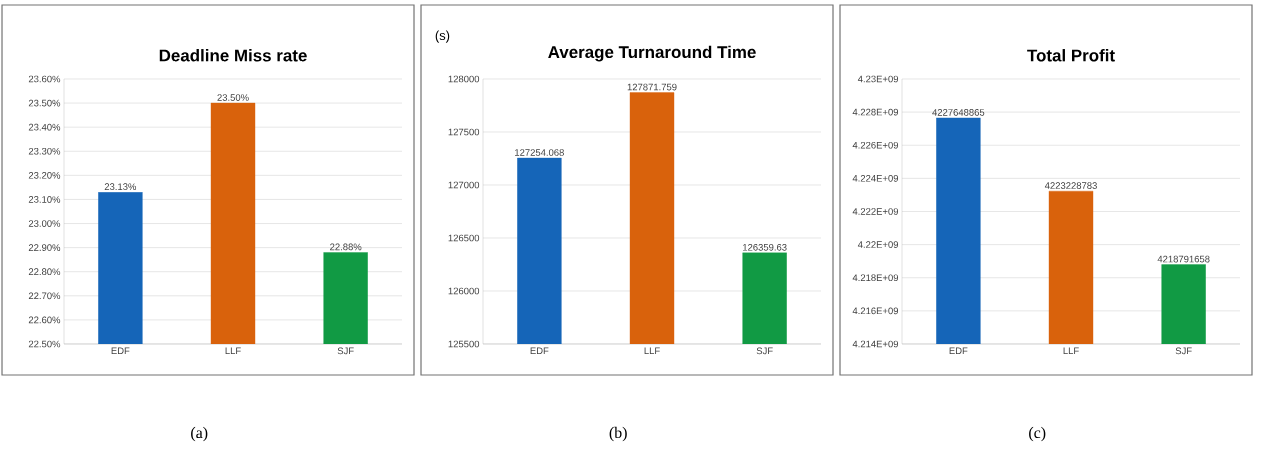 The width and height of the screenshot is (1267, 456). I want to click on y-tick-label: 4.216E+09, so click(875, 311).